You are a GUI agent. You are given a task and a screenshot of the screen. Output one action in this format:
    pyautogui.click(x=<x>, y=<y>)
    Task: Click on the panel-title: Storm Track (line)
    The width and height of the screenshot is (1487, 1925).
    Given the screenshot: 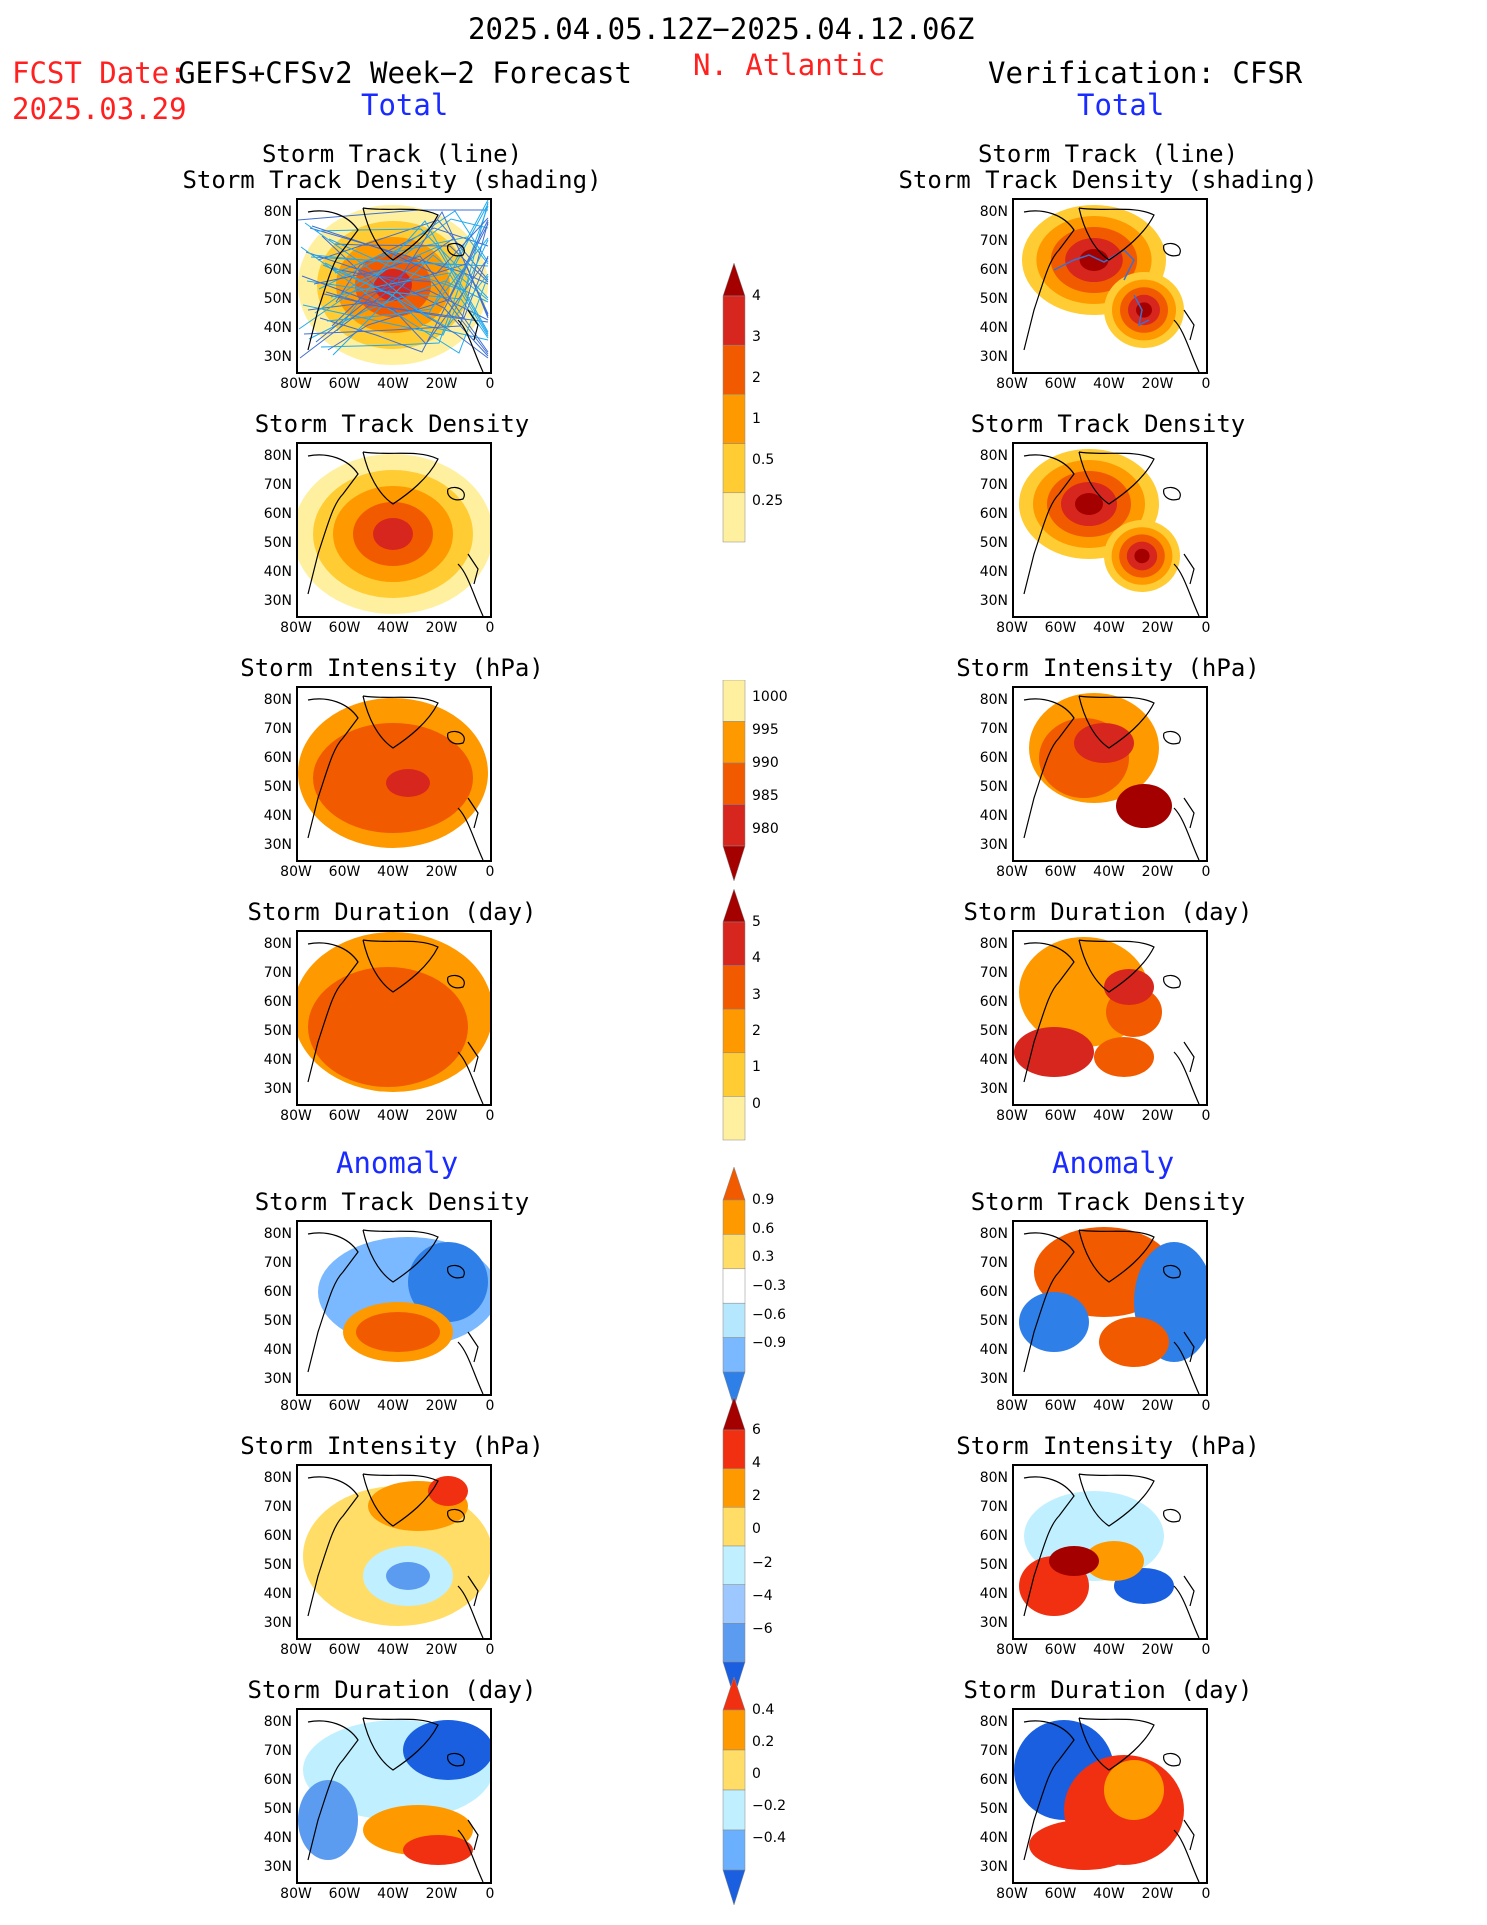 What is the action you would take?
    pyautogui.click(x=392, y=154)
    